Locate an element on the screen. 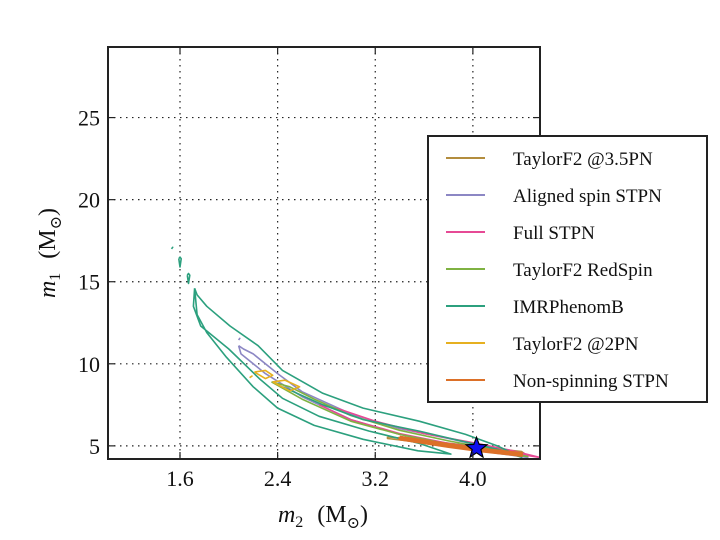  injection-marker-layer is located at coordinates (476, 447).